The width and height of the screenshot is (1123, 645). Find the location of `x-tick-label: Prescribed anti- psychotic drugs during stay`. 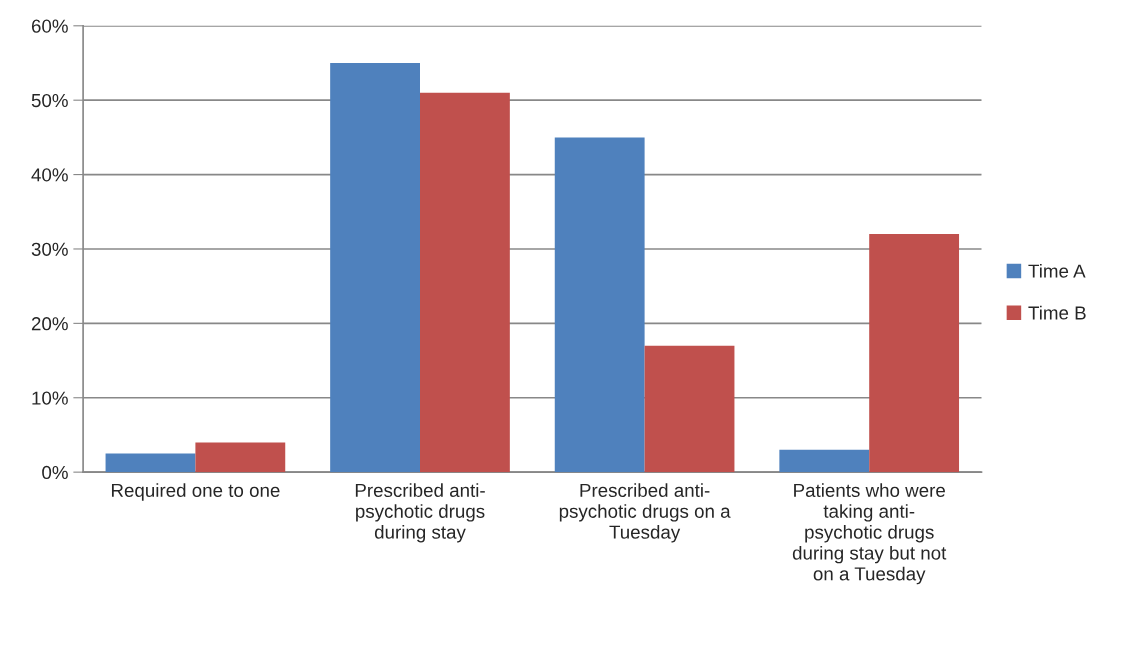

x-tick-label: Prescribed anti- psychotic drugs during stay is located at coordinates (420, 513).